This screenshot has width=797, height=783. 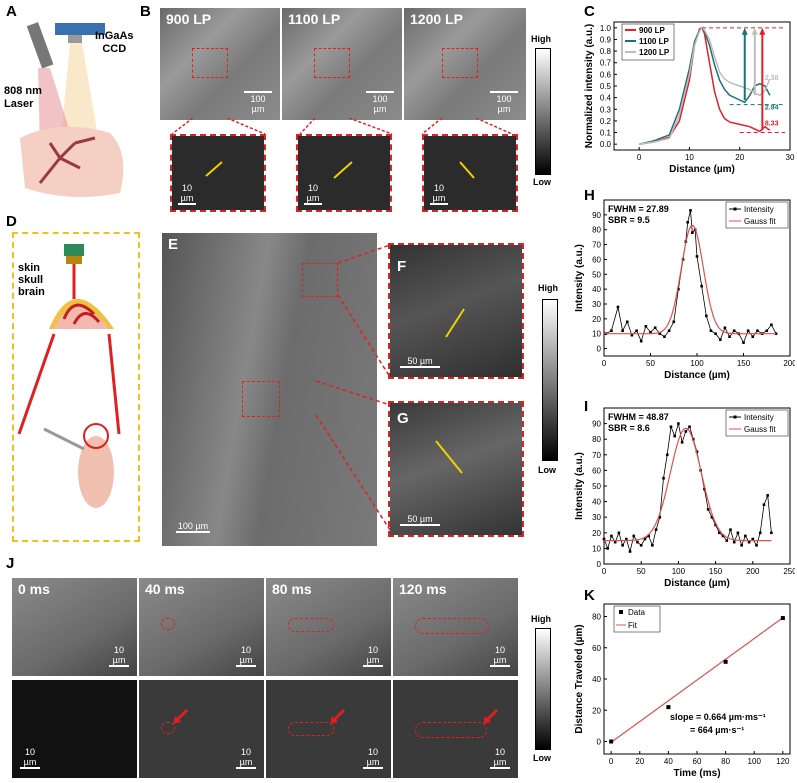 I want to click on slope-annotation: = 664 µm·s⁻¹, so click(x=717, y=730).